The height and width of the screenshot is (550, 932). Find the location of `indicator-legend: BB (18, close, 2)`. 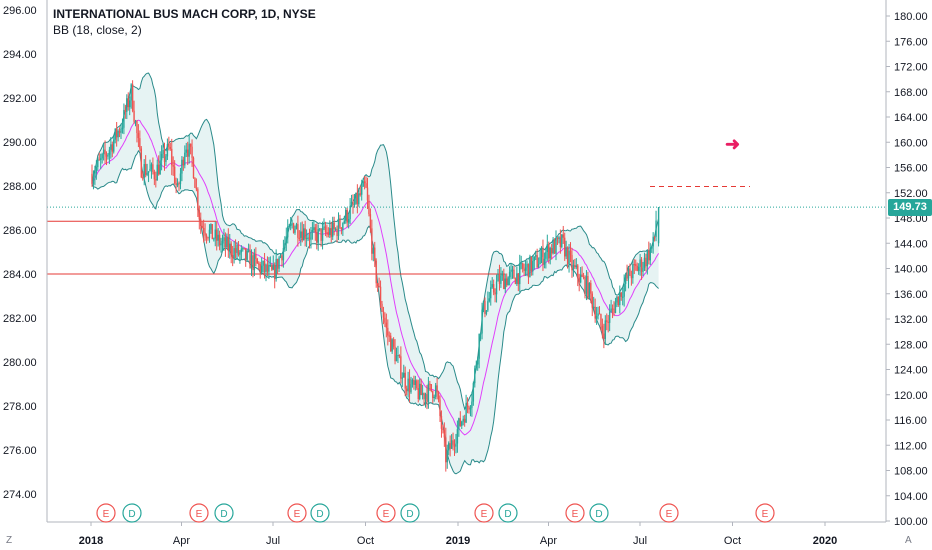

indicator-legend: BB (18, close, 2) is located at coordinates (97, 30).